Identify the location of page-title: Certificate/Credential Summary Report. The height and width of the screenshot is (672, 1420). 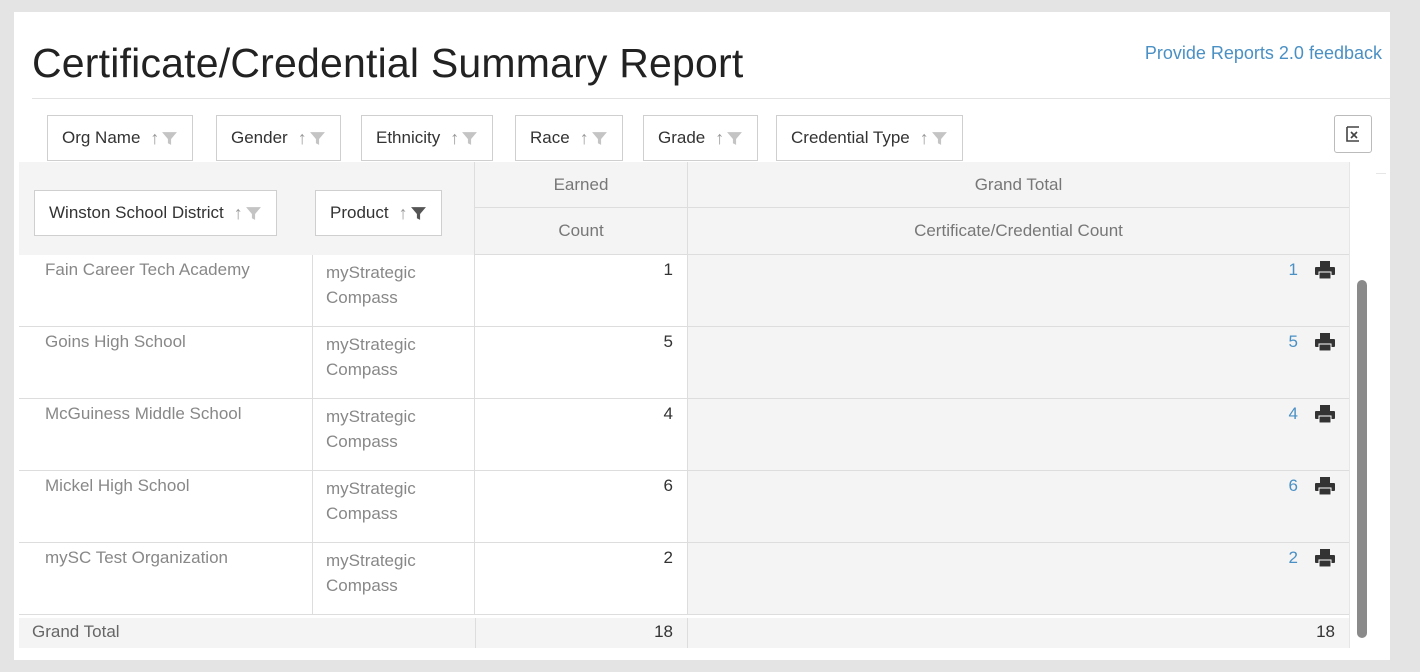
(388, 63).